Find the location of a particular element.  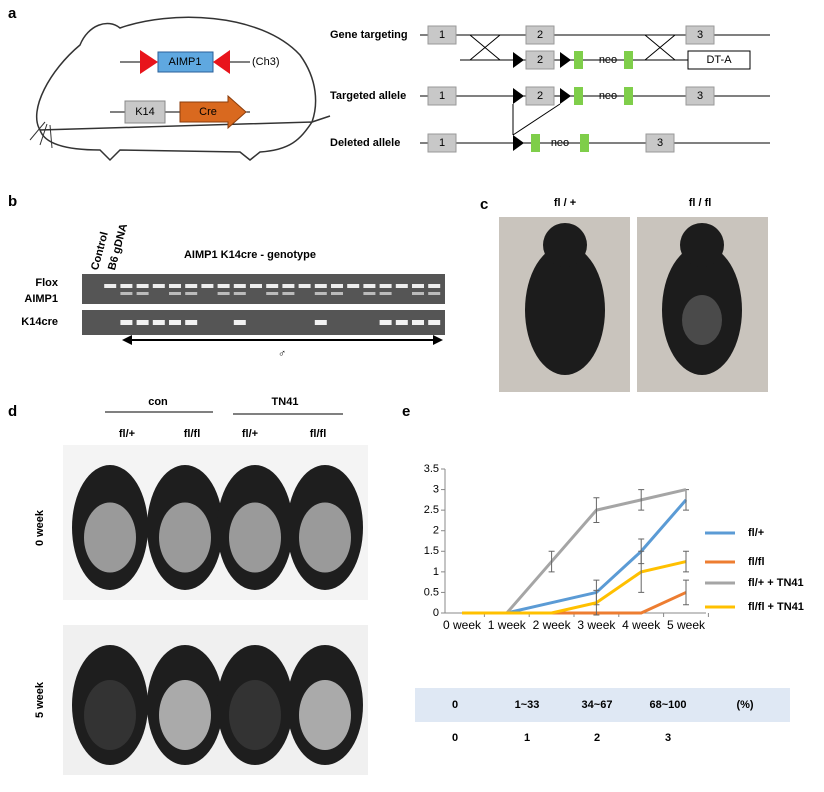

table-cell: 1~33 is located at coordinates (527, 705).